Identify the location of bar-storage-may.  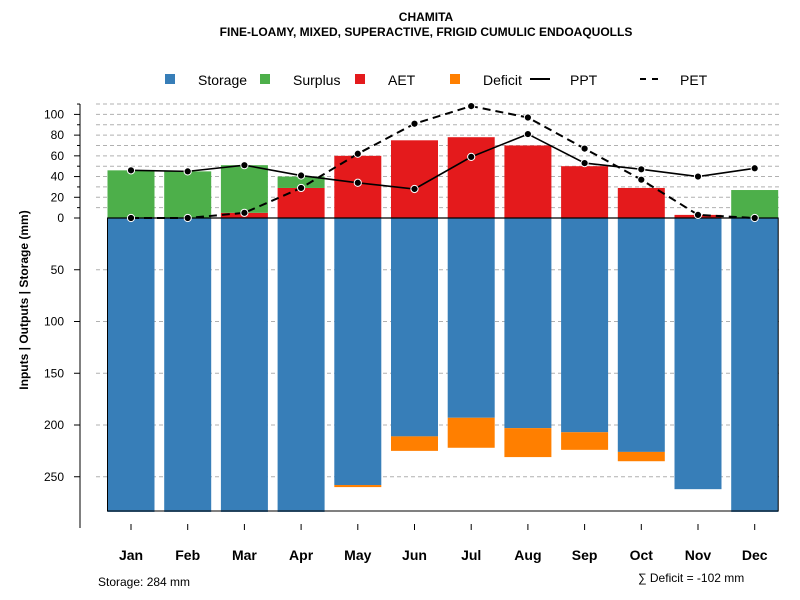
(358, 352).